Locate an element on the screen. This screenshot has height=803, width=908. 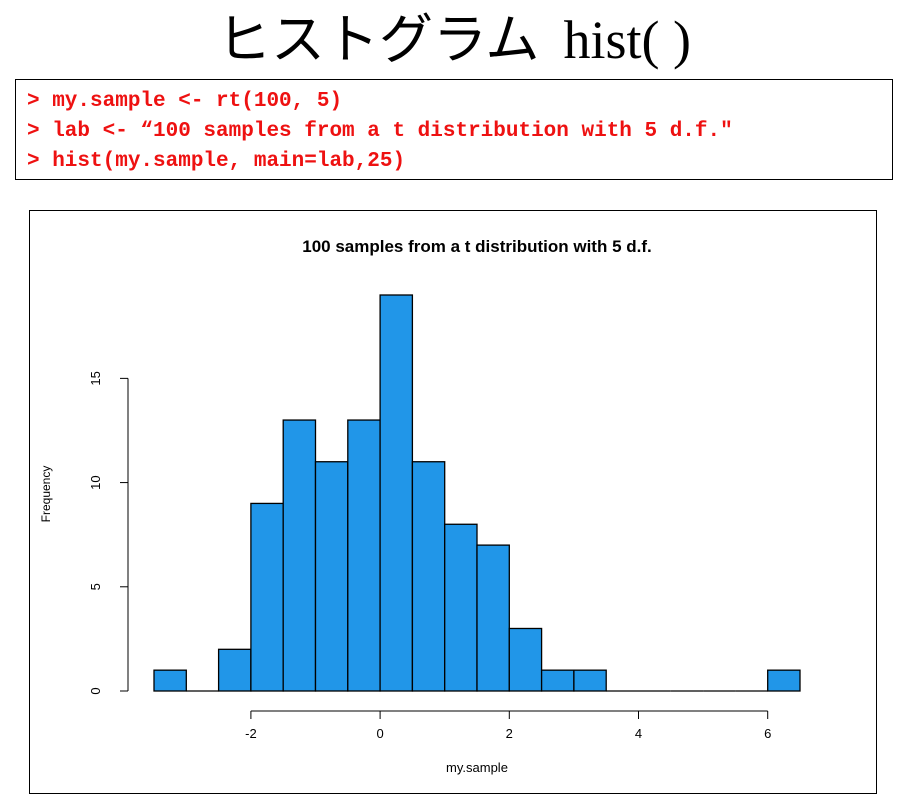
x-tick-label: 2 is located at coordinates (509, 733).